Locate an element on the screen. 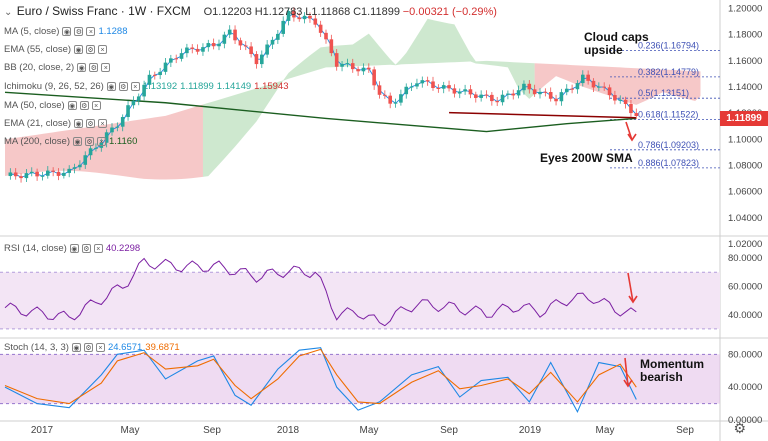 This screenshot has height=441, width=768. legend-ma200-value: 1.1160 is located at coordinates (123, 141).